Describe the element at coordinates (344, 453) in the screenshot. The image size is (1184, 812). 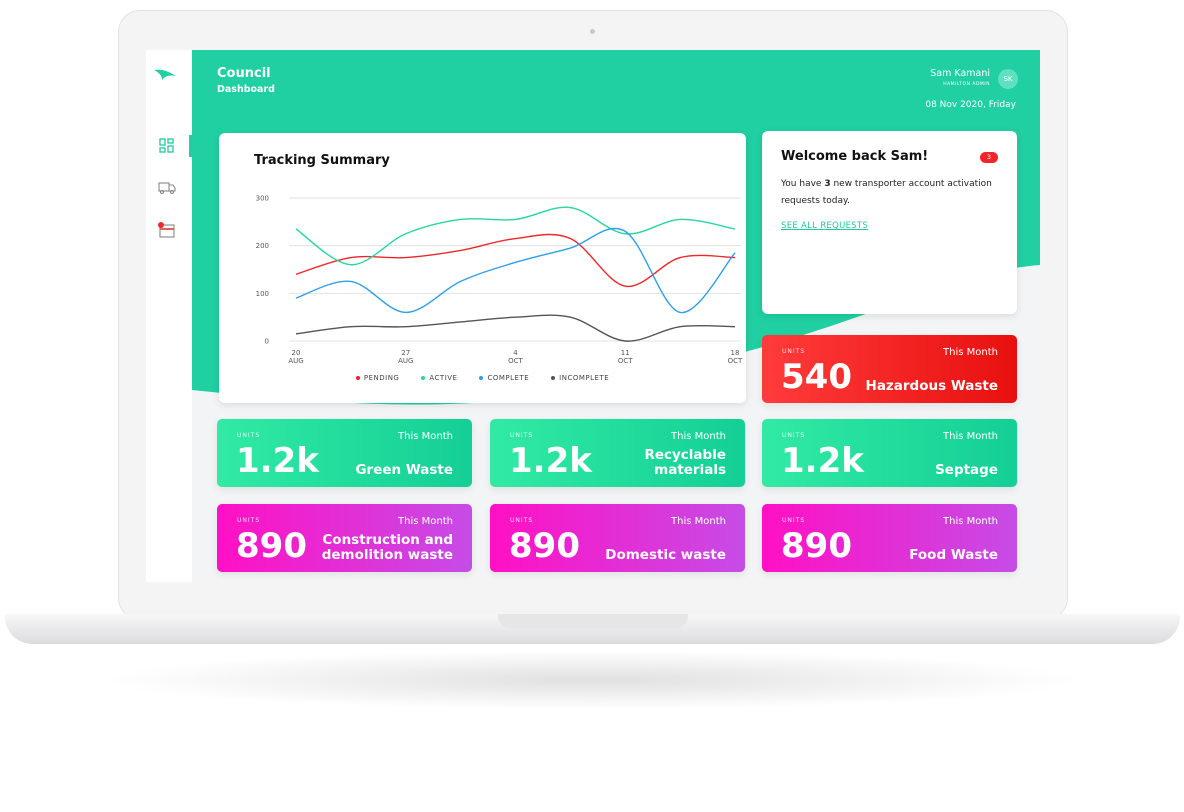
I see `stat-card: UNITS This Month 1.2k Green Waste` at that location.